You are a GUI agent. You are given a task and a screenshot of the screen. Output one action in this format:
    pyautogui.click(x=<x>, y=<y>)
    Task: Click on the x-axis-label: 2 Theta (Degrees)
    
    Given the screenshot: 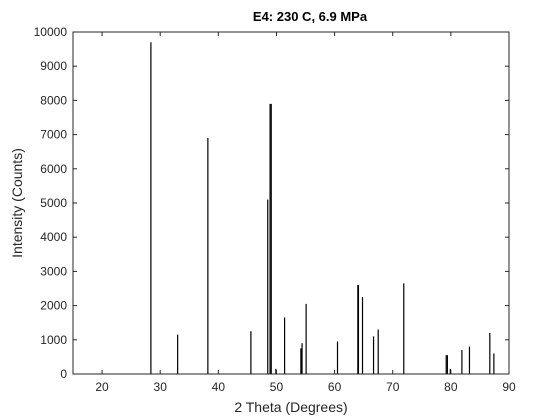 What is the action you would take?
    pyautogui.click(x=290, y=407)
    